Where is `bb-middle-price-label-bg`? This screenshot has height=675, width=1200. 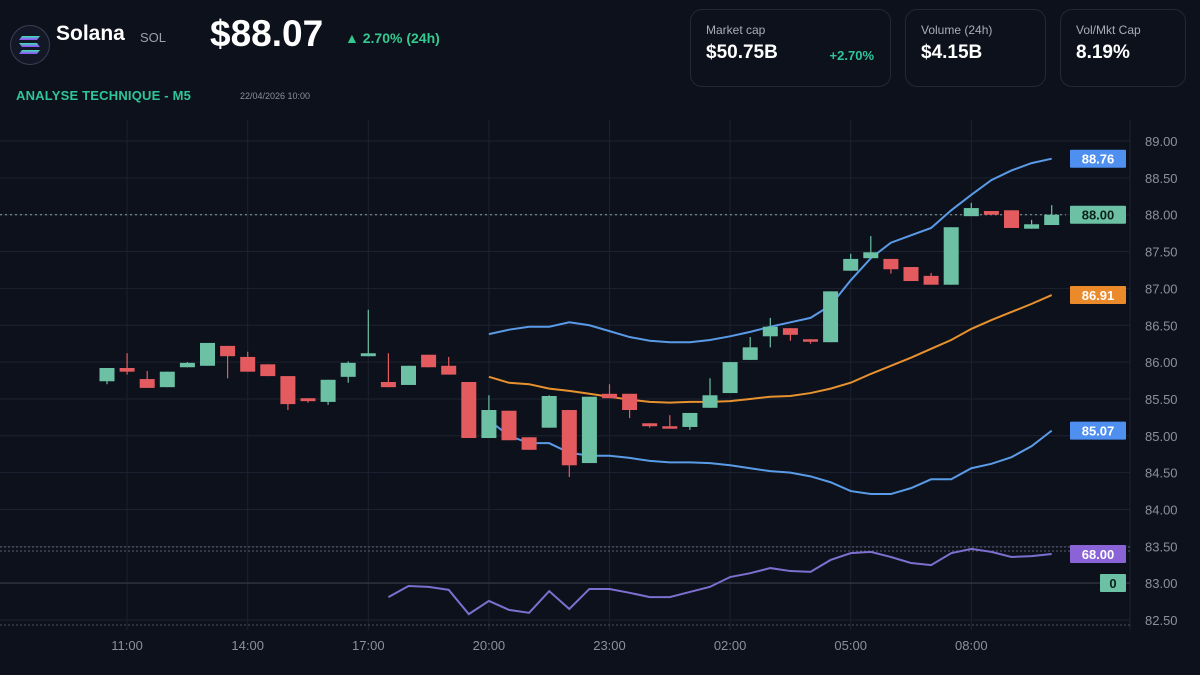 bb-middle-price-label-bg is located at coordinates (1098, 295).